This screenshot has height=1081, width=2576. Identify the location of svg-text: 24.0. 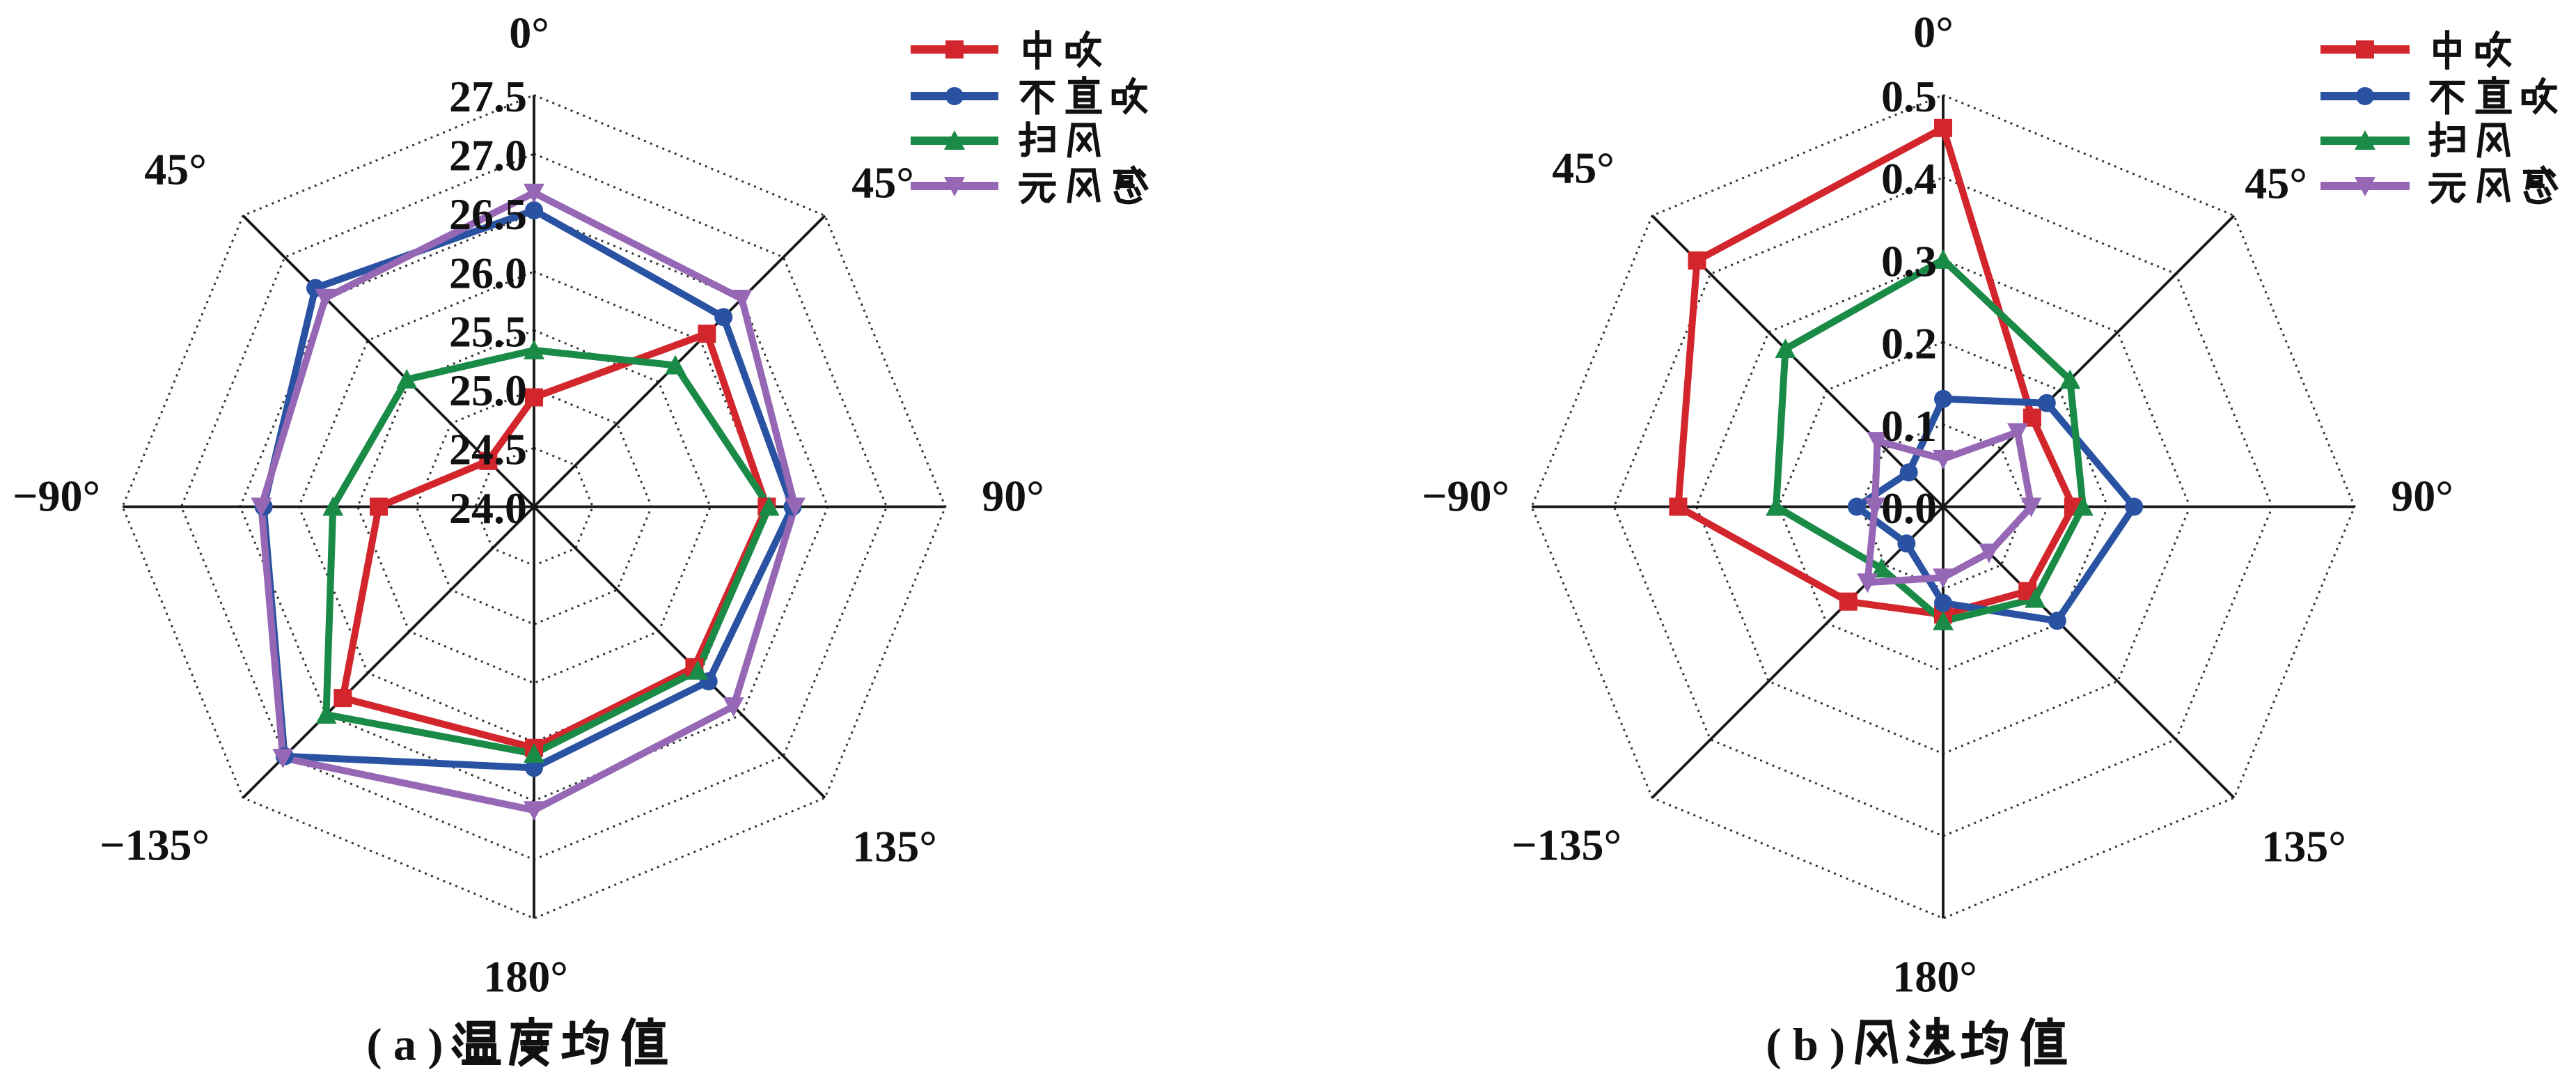
(488, 508).